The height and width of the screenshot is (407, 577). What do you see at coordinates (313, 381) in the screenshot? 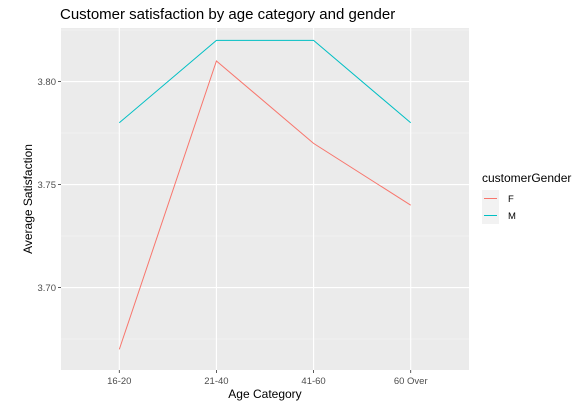
I see `x-tick-label: 41-60` at bounding box center [313, 381].